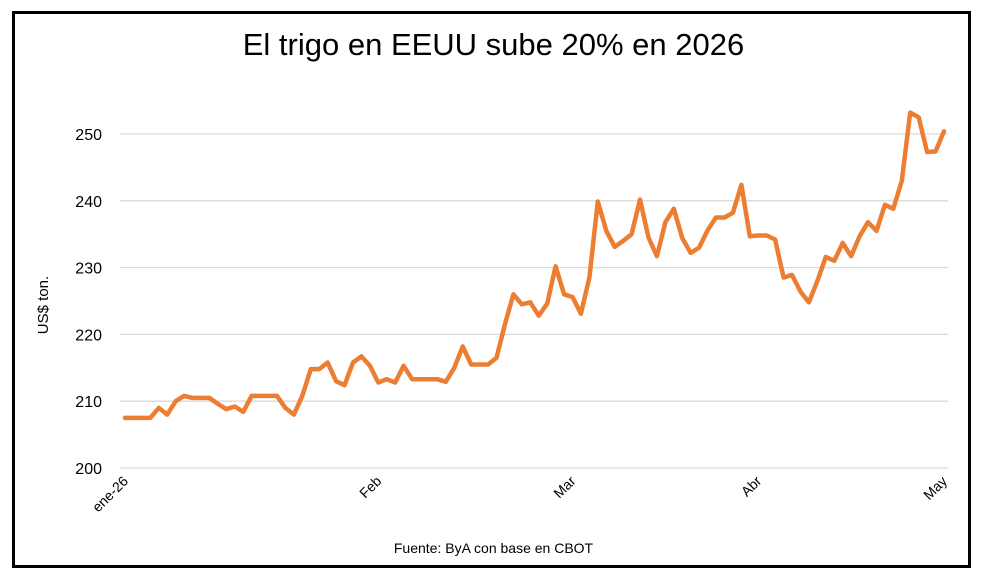 The width and height of the screenshot is (987, 582). What do you see at coordinates (88, 269) in the screenshot?
I see `y-tick-label: 230` at bounding box center [88, 269].